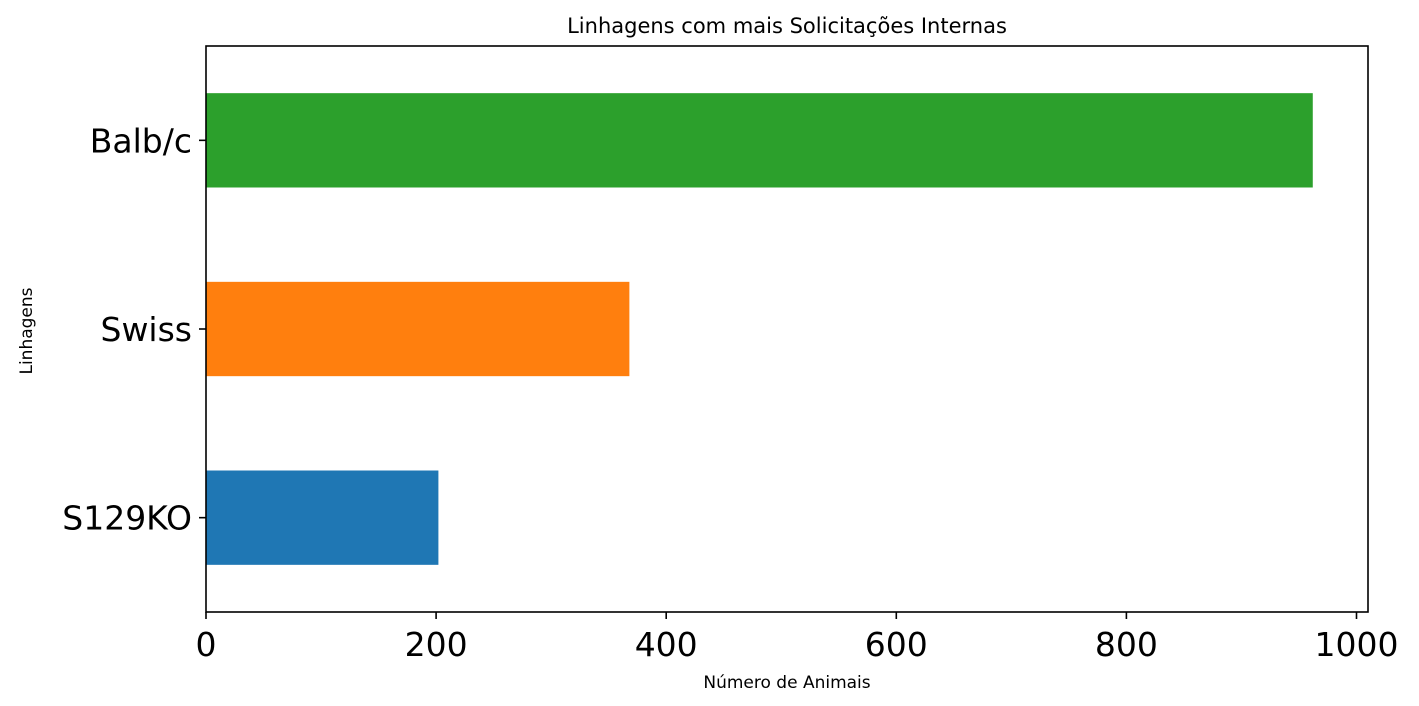 The height and width of the screenshot is (706, 1419). Describe the element at coordinates (322, 517) in the screenshot. I see `bar-s129ko` at that location.